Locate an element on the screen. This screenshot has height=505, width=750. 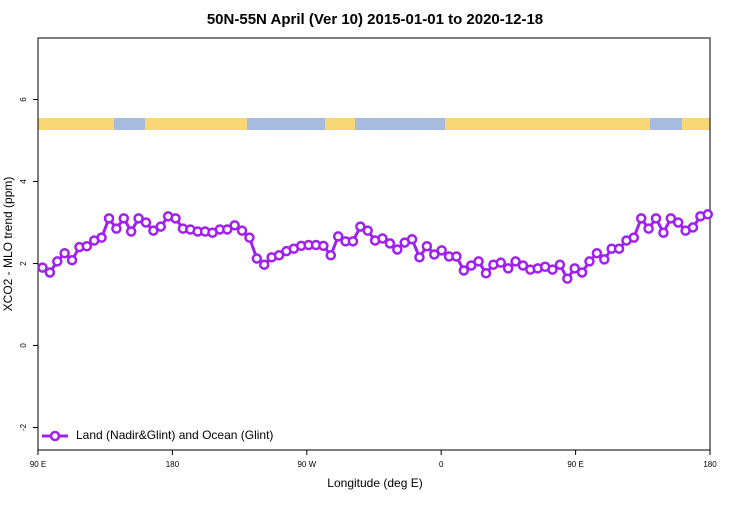
x-axis-label: Longitude (deg E) is located at coordinates (374, 483).